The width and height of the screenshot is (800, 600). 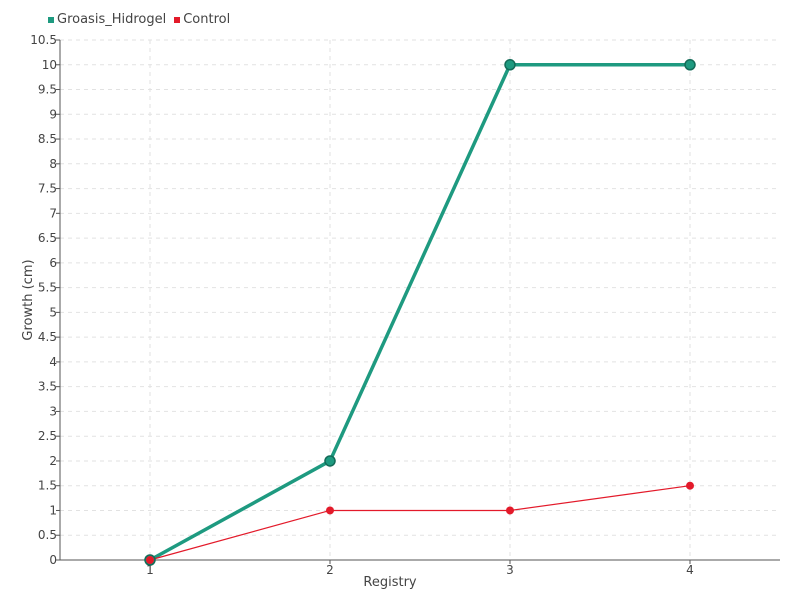 I want to click on y-tick-label: 10.5, so click(x=43, y=40).